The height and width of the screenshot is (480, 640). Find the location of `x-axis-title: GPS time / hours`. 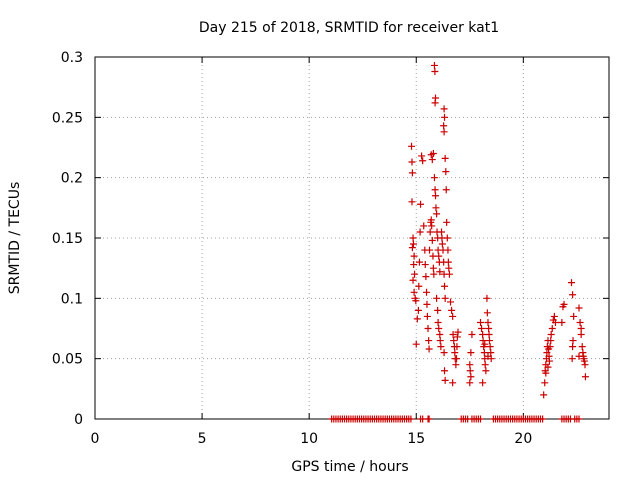

x-axis-title: GPS time / hours is located at coordinates (349, 467).